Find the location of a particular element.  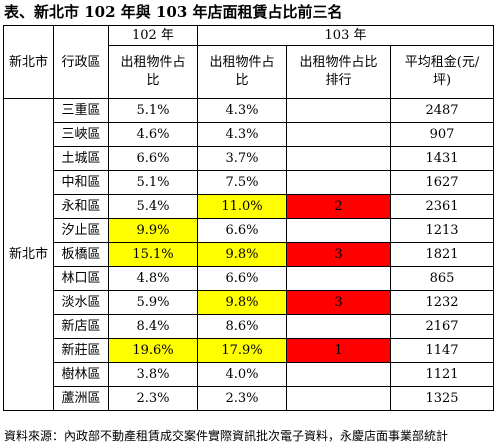

table-row: 三峽區 4.6% 4.3% 907 is located at coordinates (249, 134).